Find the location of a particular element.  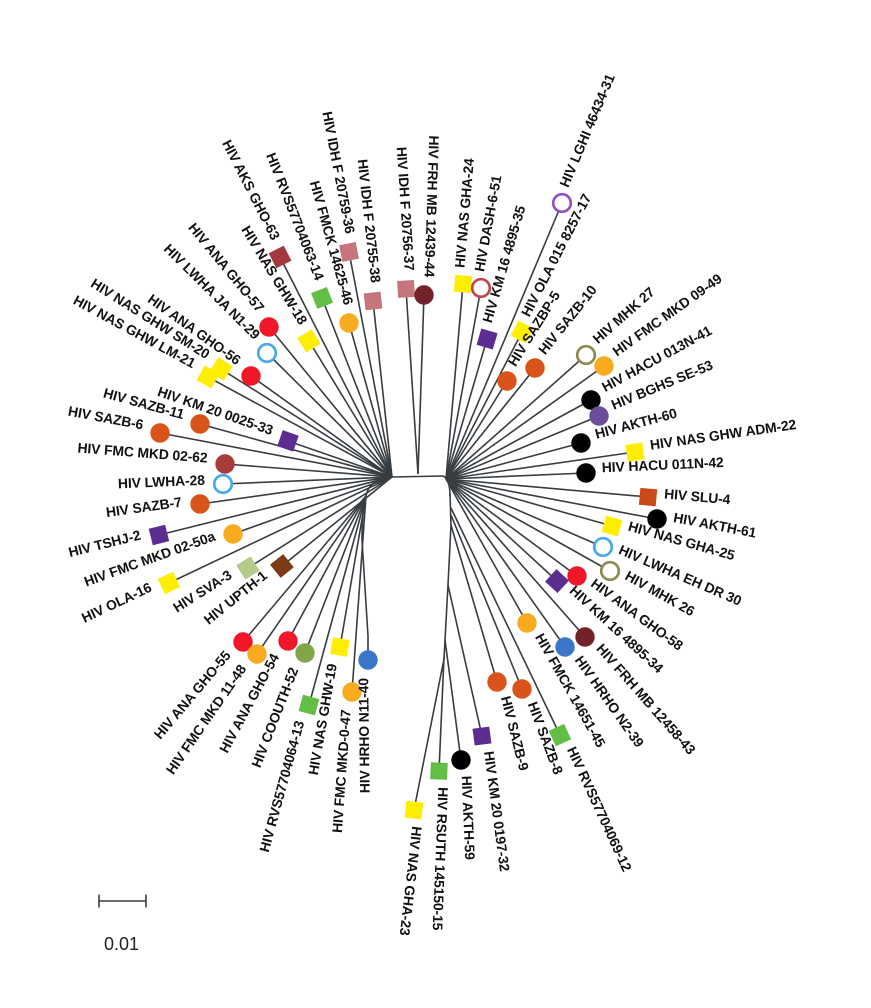

svg-text: HIV HACU 011N-42 is located at coordinates (662, 464).